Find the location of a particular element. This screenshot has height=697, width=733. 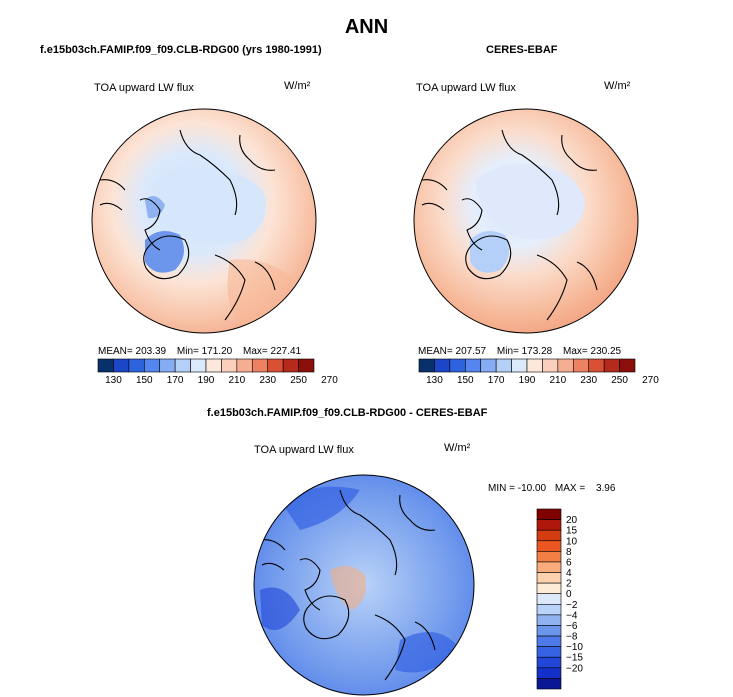

diff-colorbar-tick: 4 is located at coordinates (569, 573).